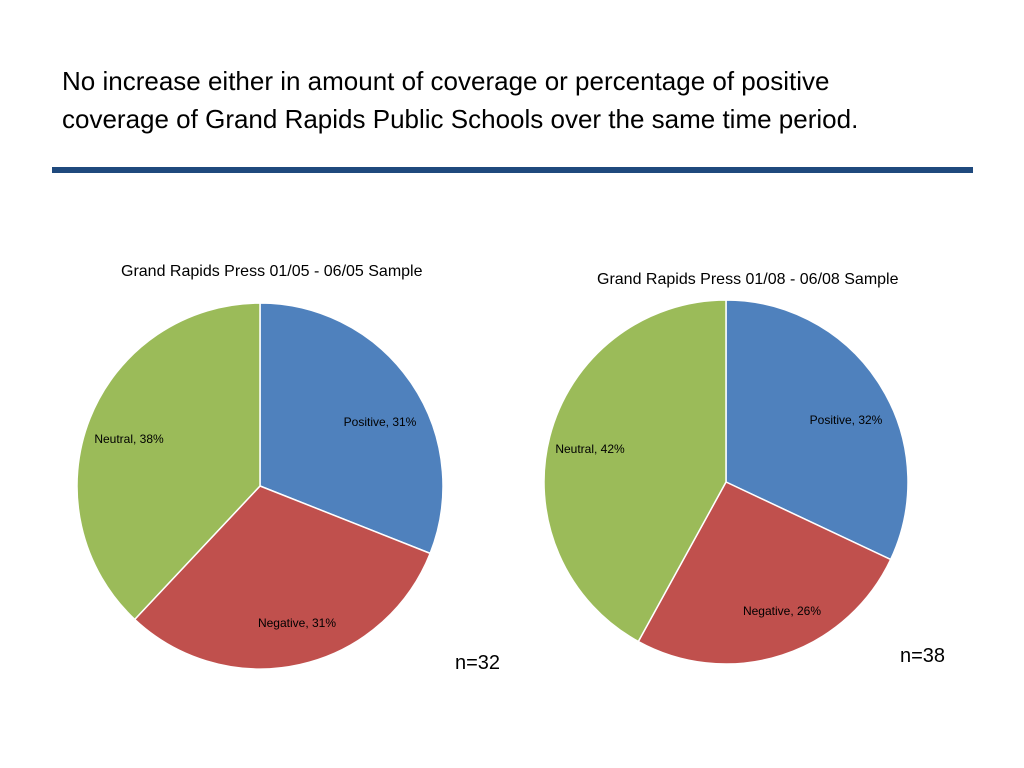 The height and width of the screenshot is (768, 1024). Describe the element at coordinates (923, 656) in the screenshot. I see `sample-size-2008: n=38` at that location.